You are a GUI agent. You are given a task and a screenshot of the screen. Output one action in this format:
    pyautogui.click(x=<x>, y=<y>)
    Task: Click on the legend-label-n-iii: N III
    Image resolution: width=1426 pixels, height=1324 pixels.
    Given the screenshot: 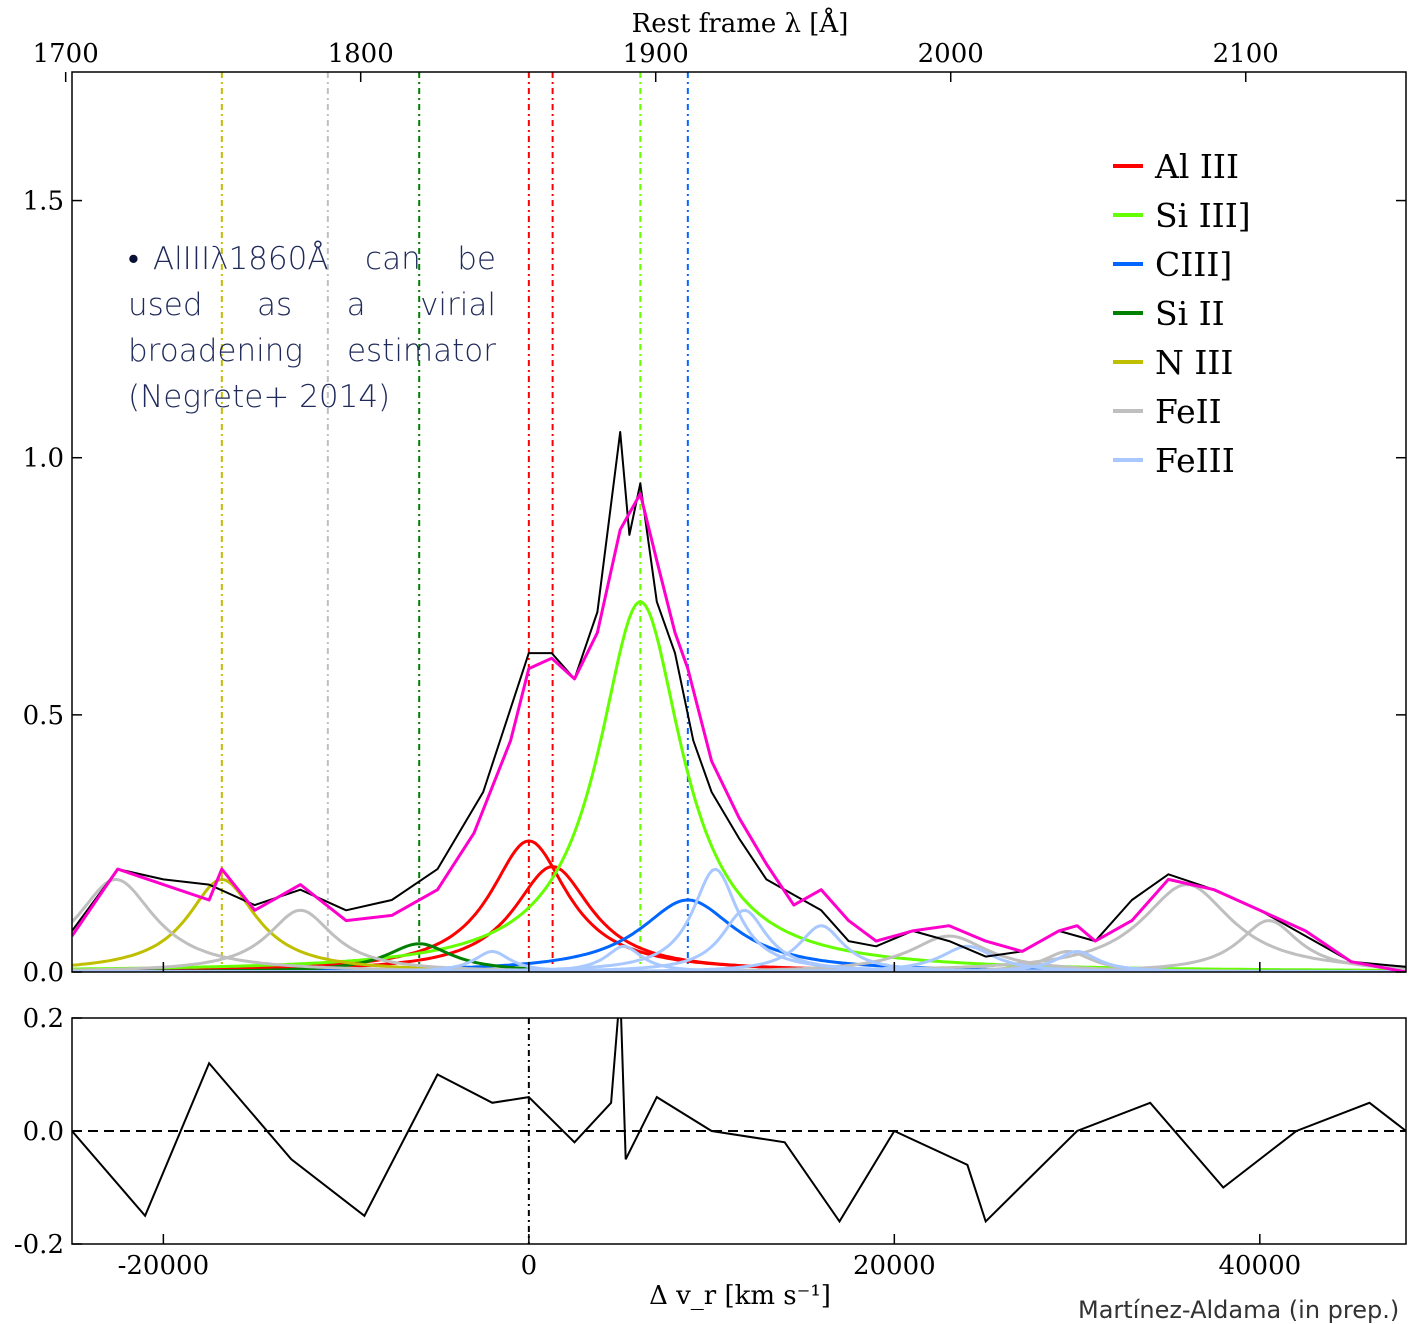 What is the action you would take?
    pyautogui.click(x=1194, y=362)
    